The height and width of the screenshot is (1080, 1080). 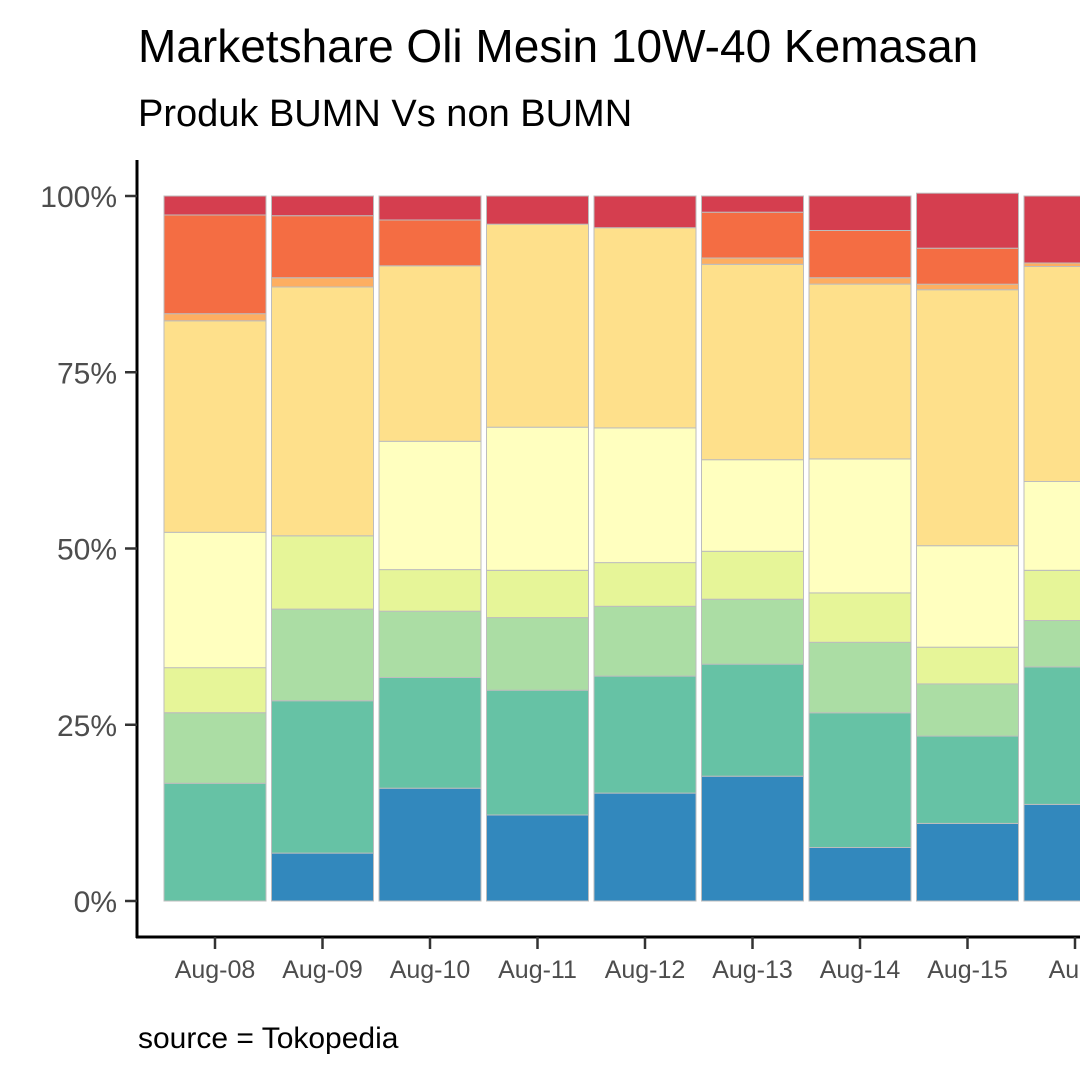 I want to click on x-tick-label: Aug-, so click(x=1064, y=970).